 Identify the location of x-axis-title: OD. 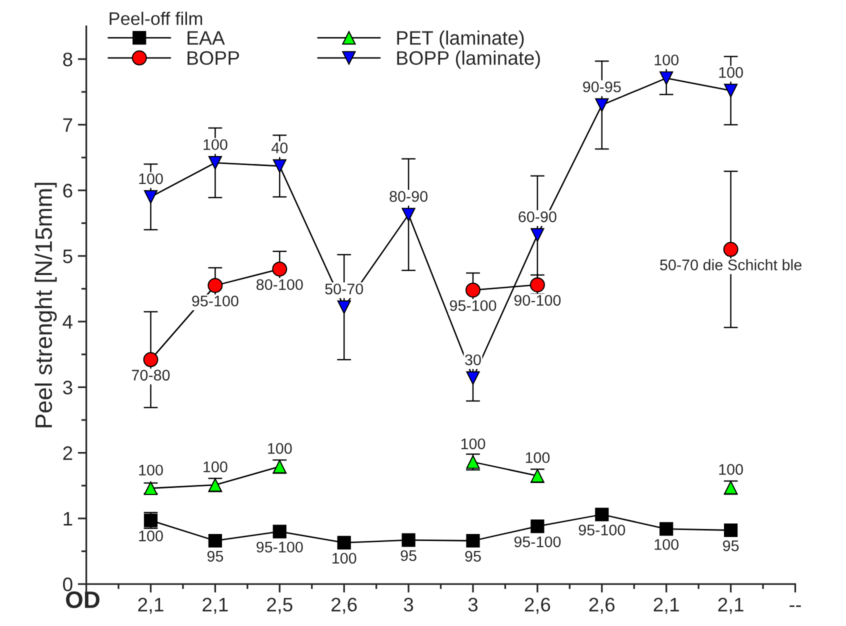
(83, 599).